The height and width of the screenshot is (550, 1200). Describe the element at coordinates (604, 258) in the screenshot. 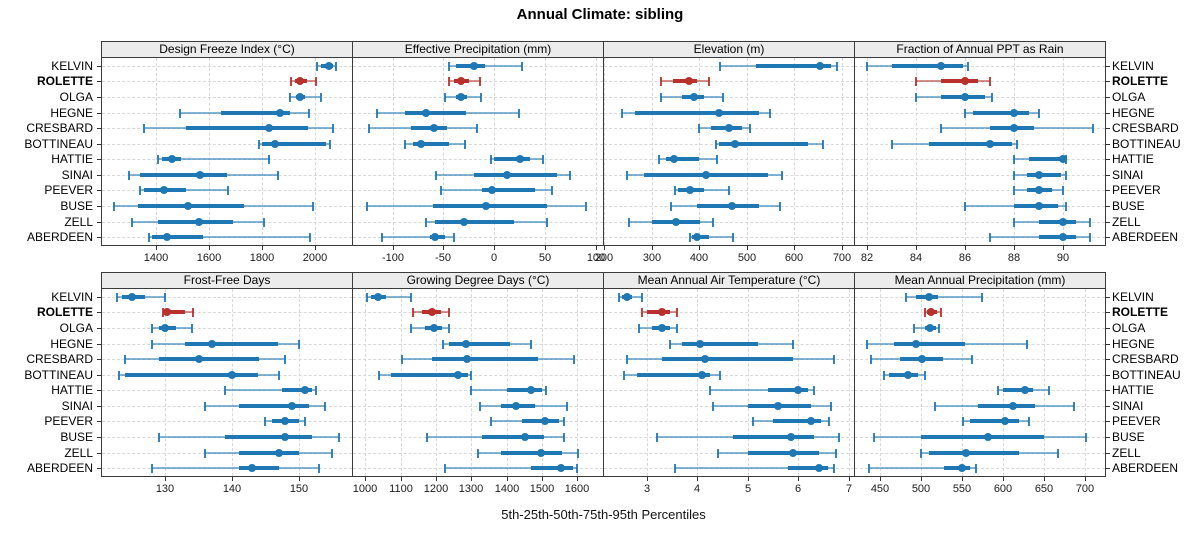

I see `axis-tick-label: 200` at that location.